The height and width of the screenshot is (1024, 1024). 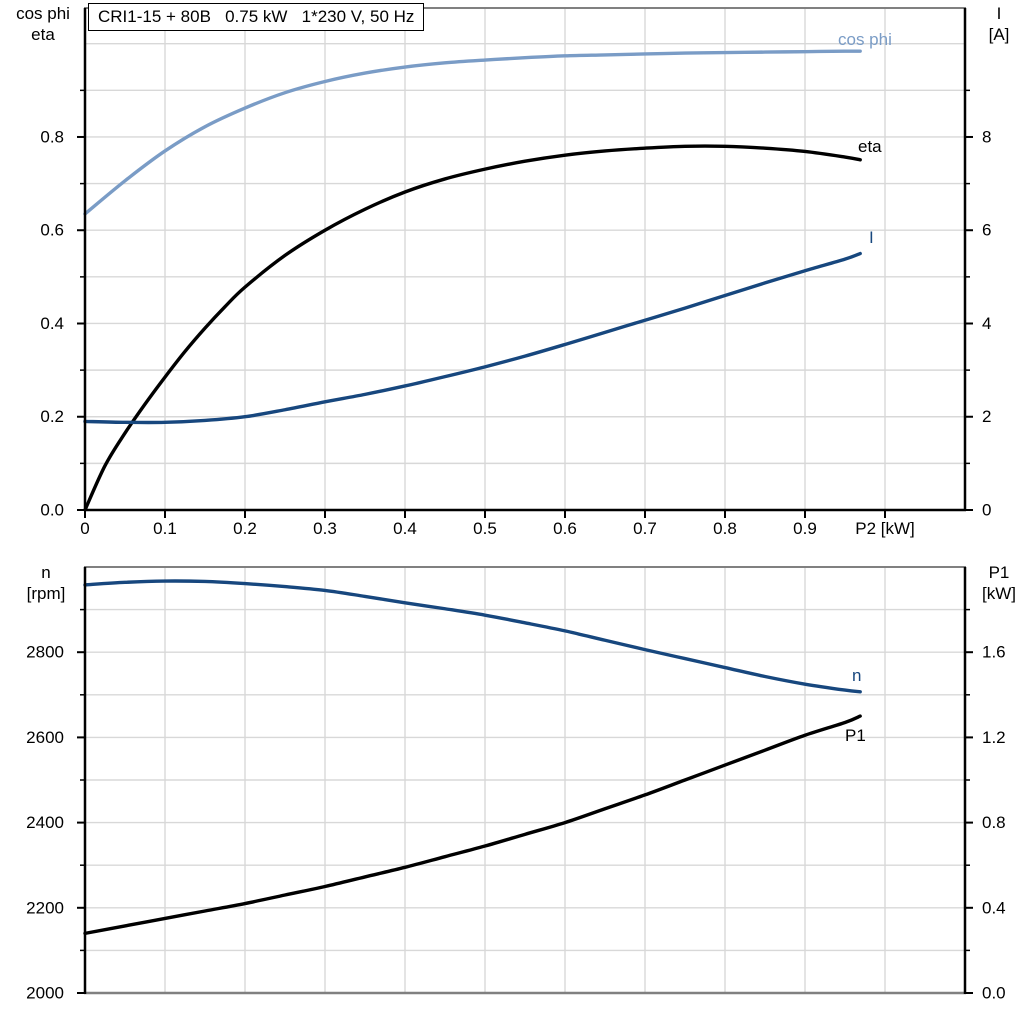 What do you see at coordinates (999, 572) in the screenshot?
I see `power-axis-title: P1` at bounding box center [999, 572].